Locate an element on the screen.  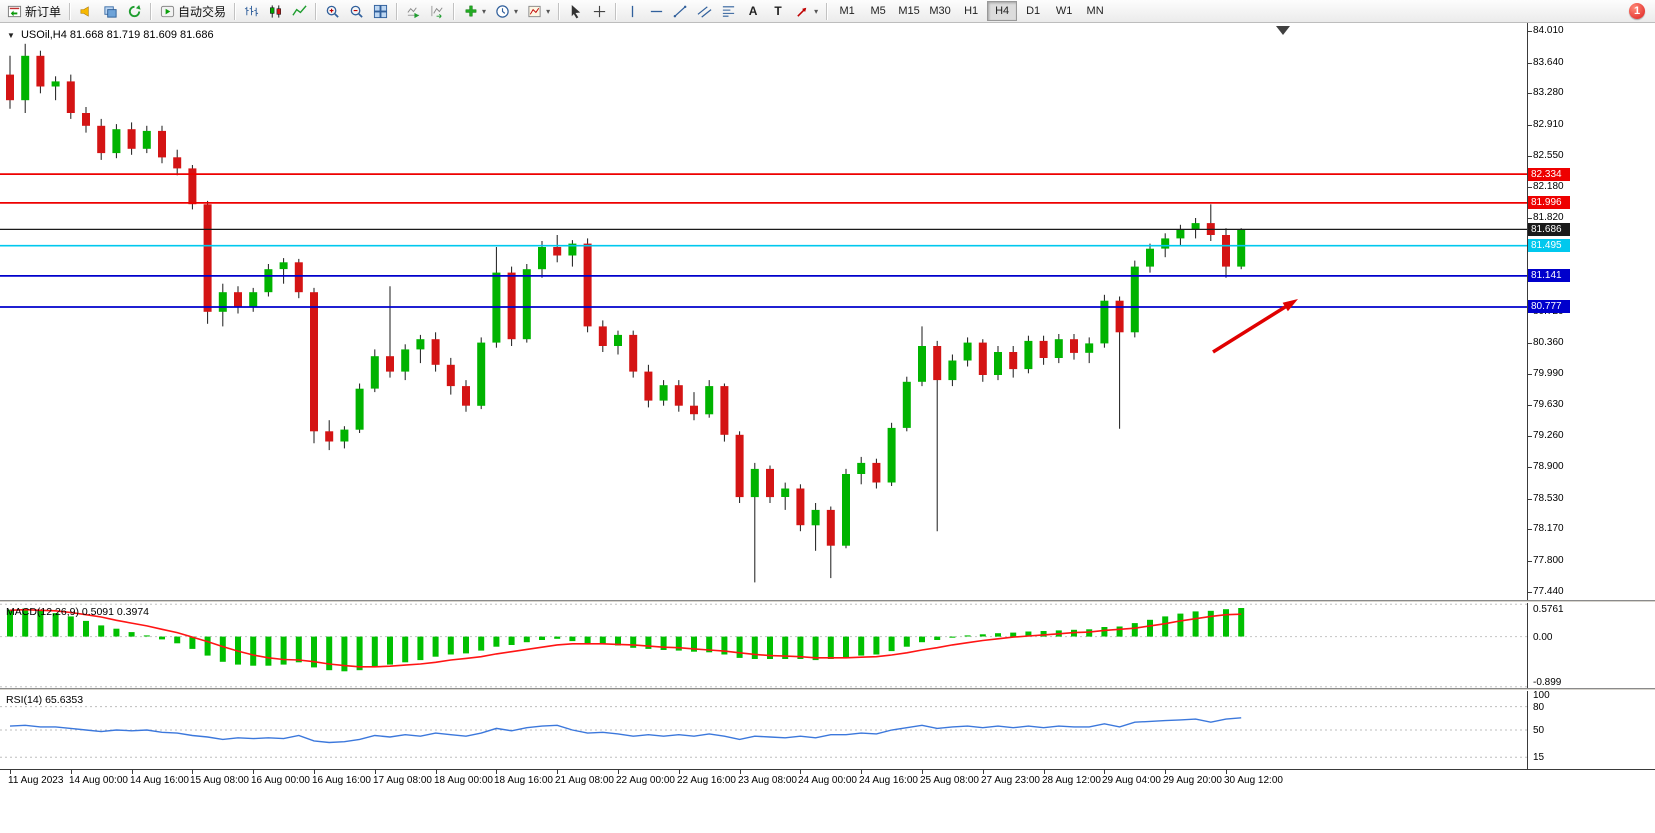
cursor-button is located at coordinates (575, 11).